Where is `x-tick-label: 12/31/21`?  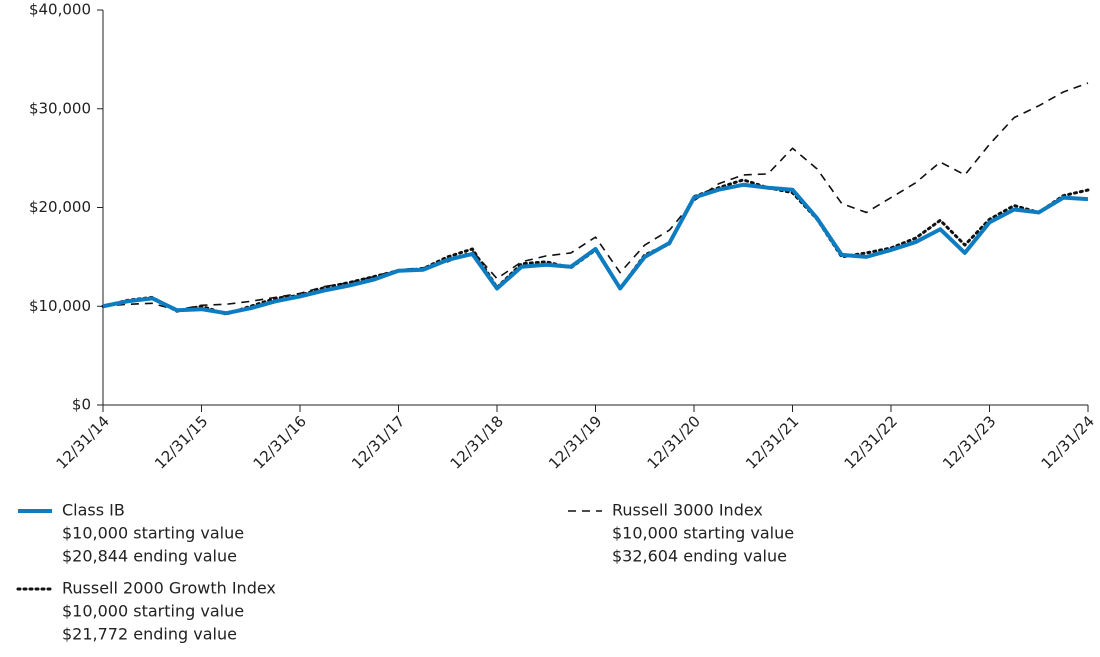 x-tick-label: 12/31/21 is located at coordinates (772, 442).